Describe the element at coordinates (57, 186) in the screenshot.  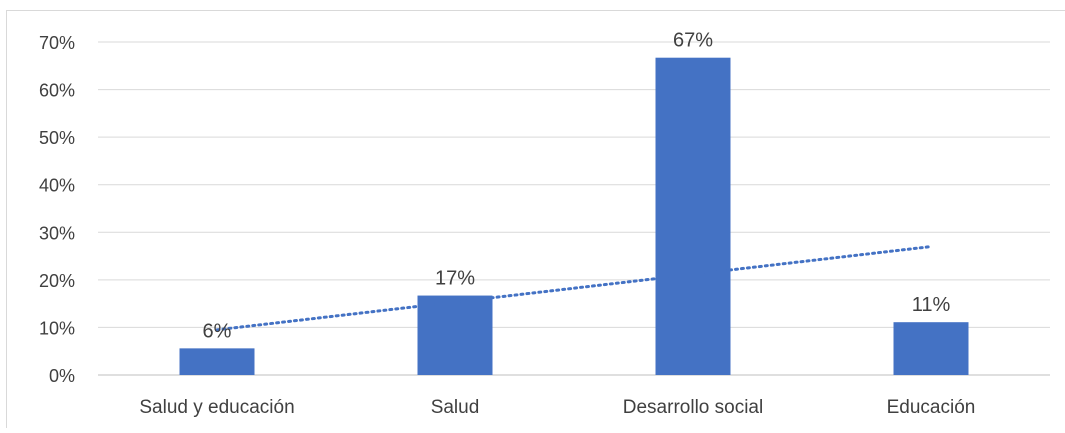
I see `y-tick-label: 40%` at that location.